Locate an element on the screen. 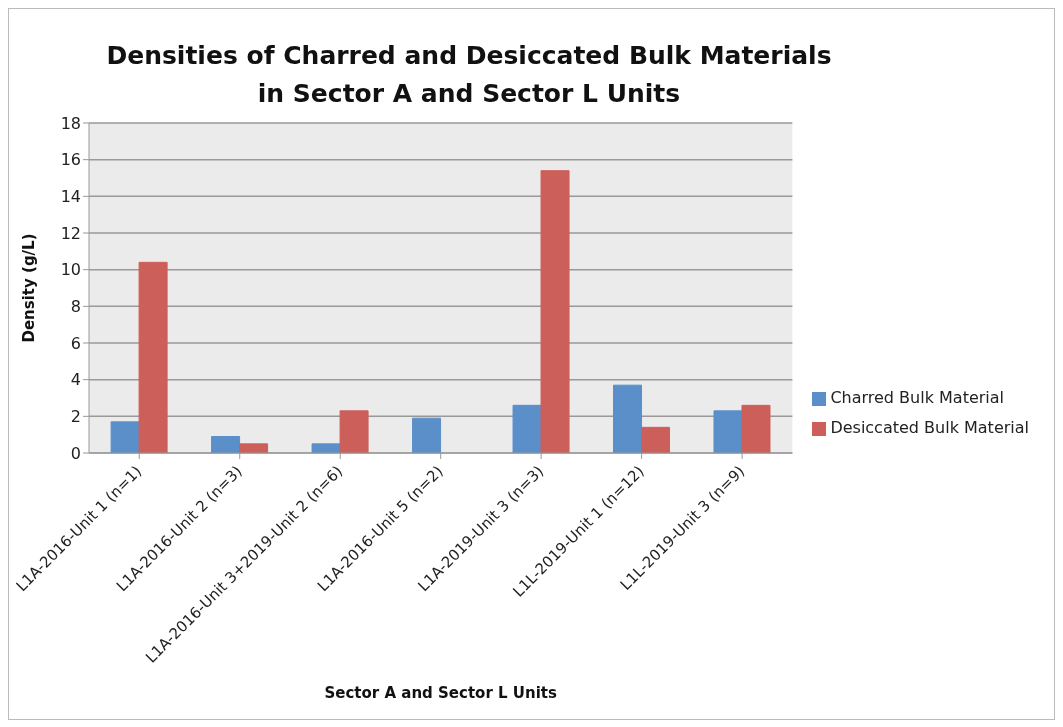  y-tick-label: 2 is located at coordinates (75, 417).